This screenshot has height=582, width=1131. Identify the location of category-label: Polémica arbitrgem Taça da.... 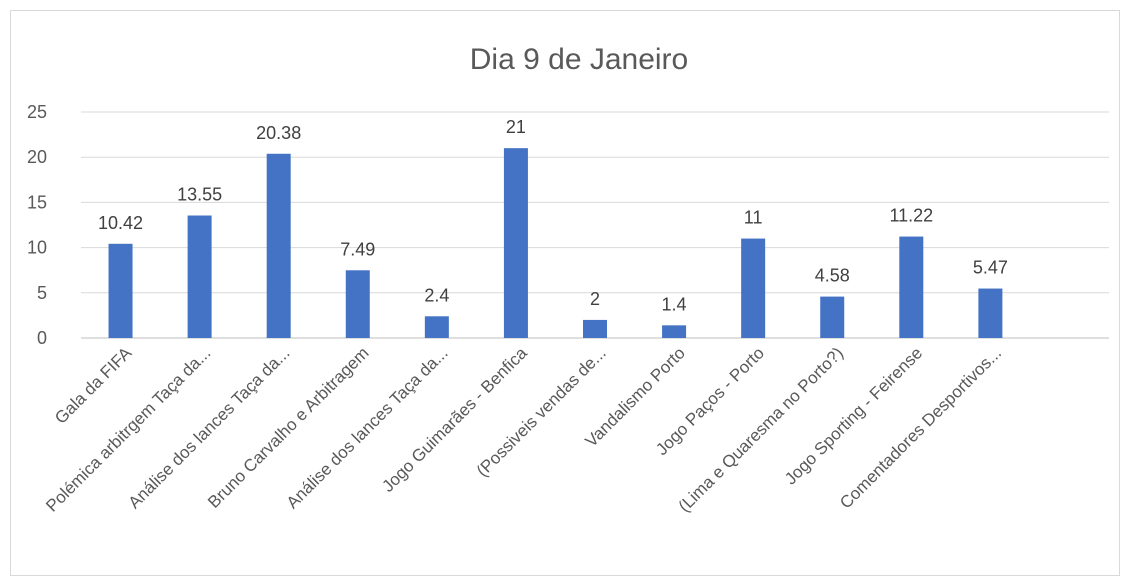
(128, 429).